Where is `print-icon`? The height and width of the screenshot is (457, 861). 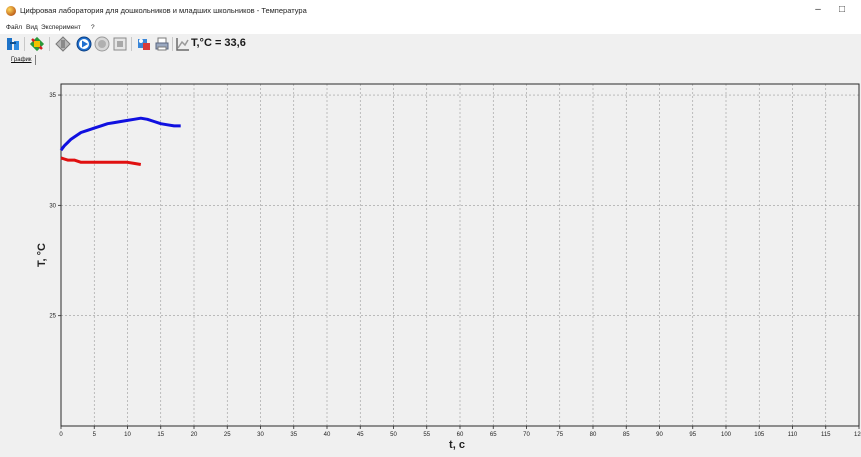
print-icon is located at coordinates (162, 44).